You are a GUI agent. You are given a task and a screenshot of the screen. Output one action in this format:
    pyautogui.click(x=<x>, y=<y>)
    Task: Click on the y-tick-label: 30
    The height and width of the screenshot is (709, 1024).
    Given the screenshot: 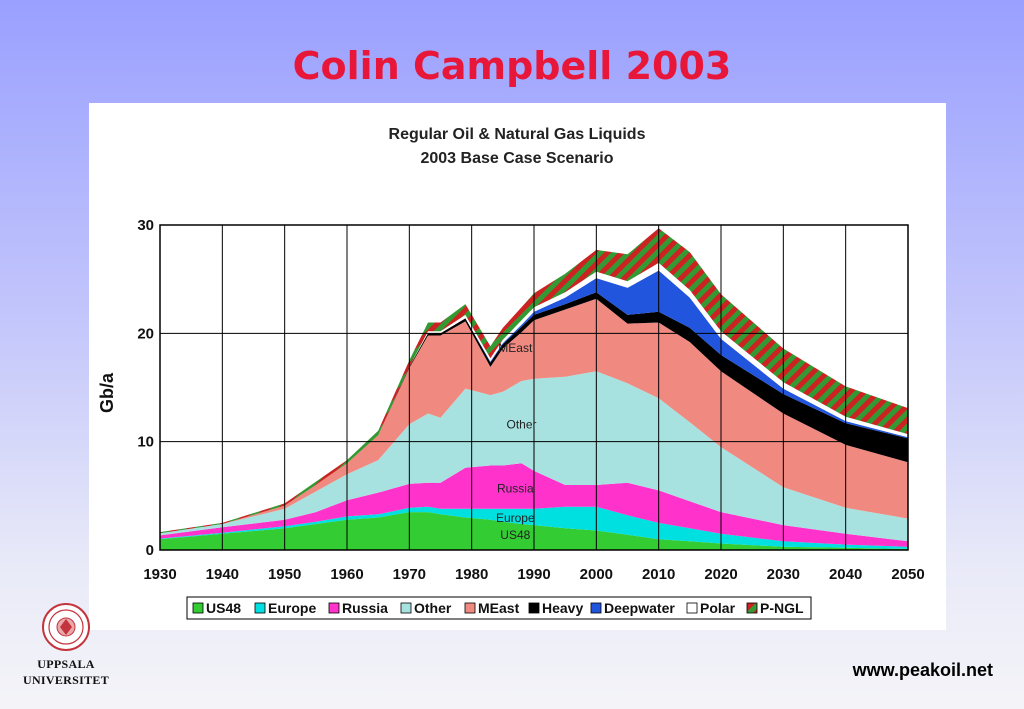 What is the action you would take?
    pyautogui.click(x=145, y=225)
    